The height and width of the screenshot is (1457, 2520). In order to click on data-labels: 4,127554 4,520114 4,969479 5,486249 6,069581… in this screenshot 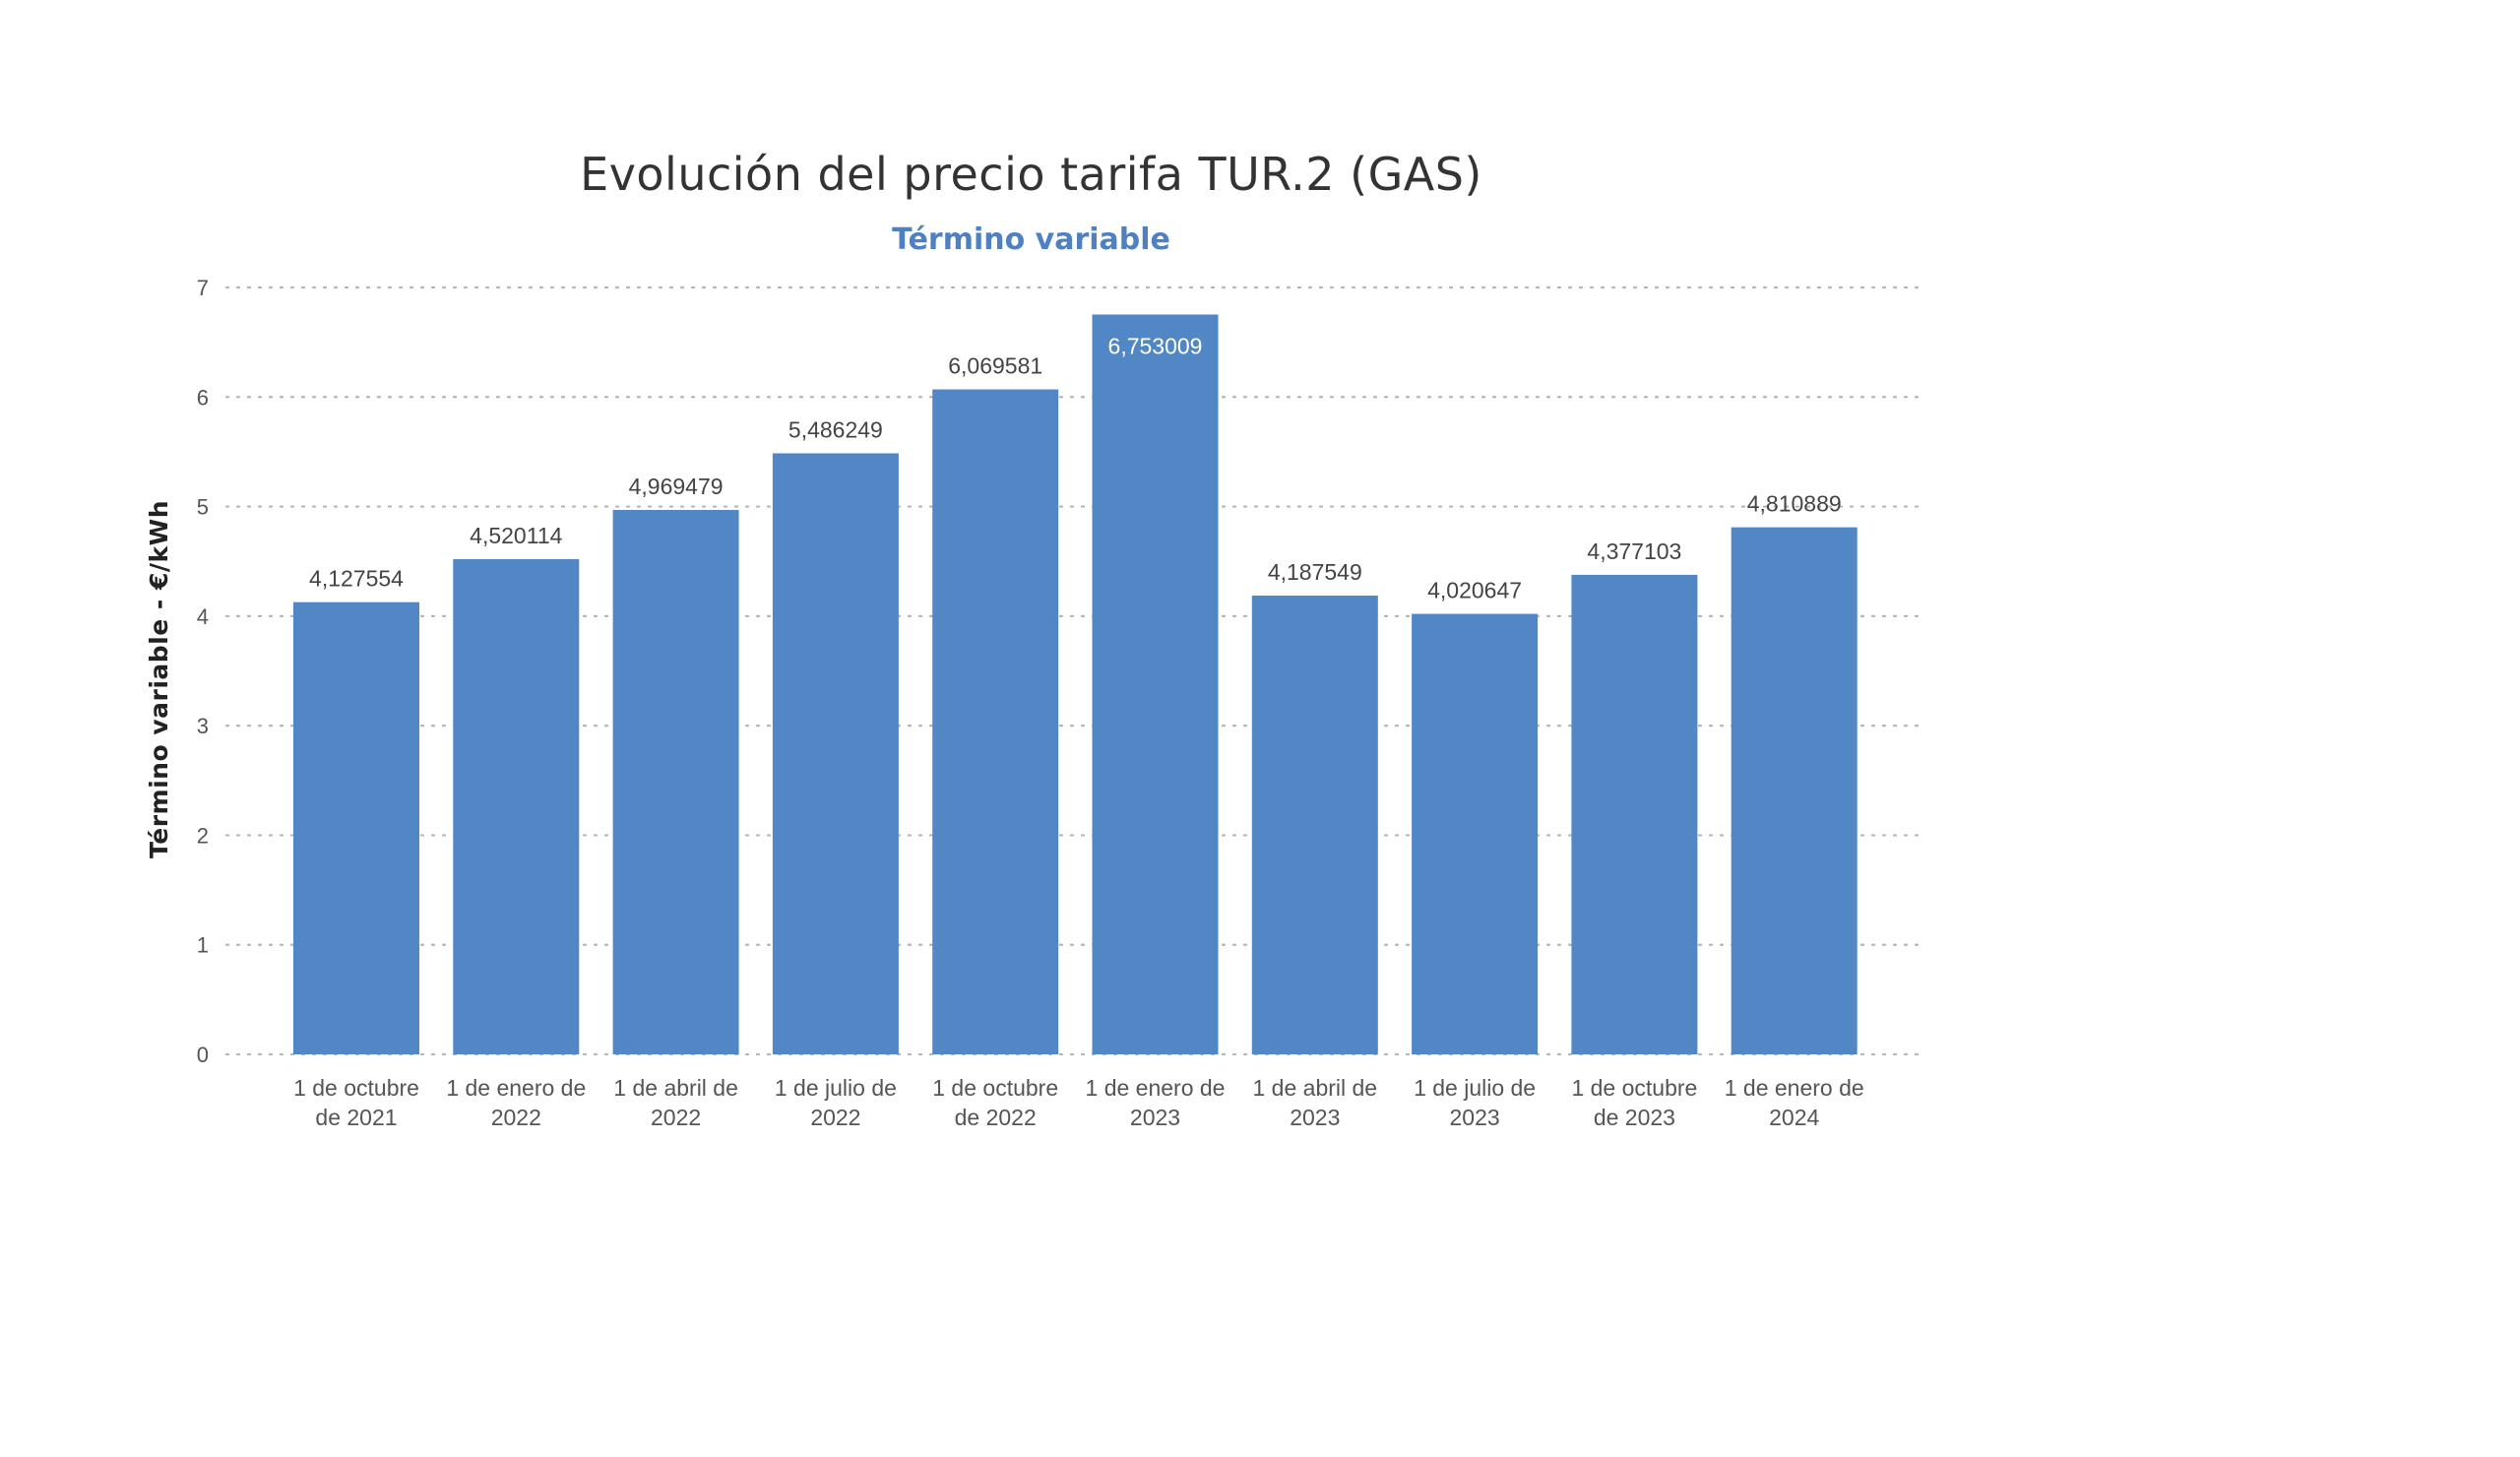, I will do `click(1075, 467)`.